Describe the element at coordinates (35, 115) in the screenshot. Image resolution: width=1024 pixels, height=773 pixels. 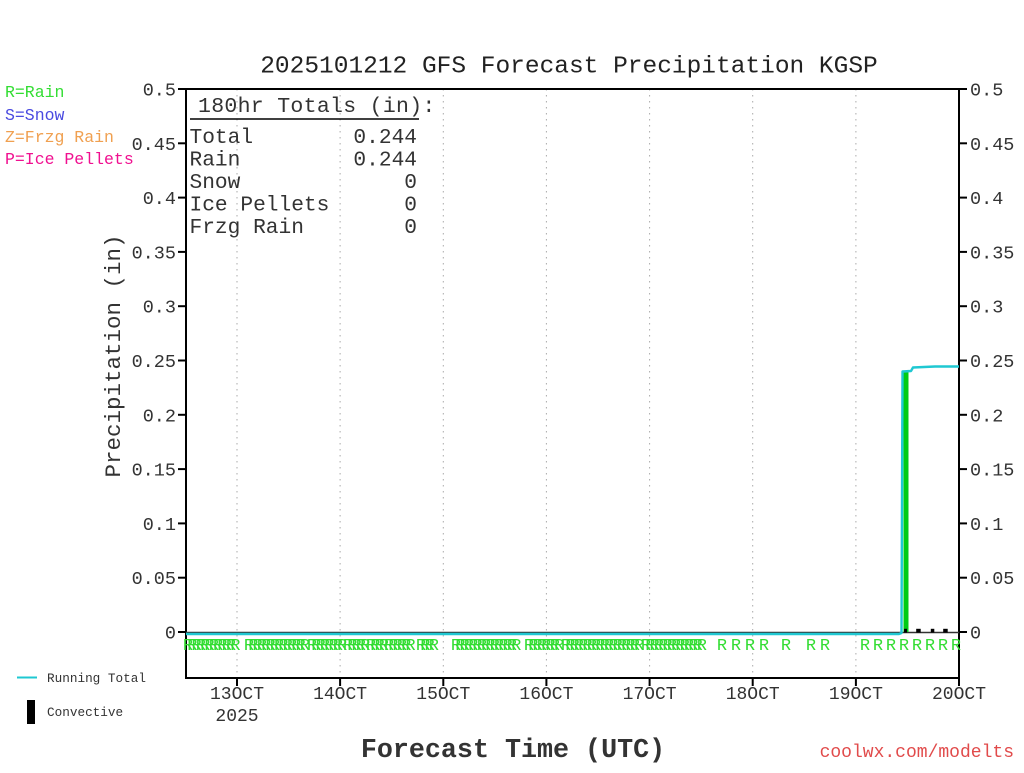
I see `svg-text: S=Snow` at that location.